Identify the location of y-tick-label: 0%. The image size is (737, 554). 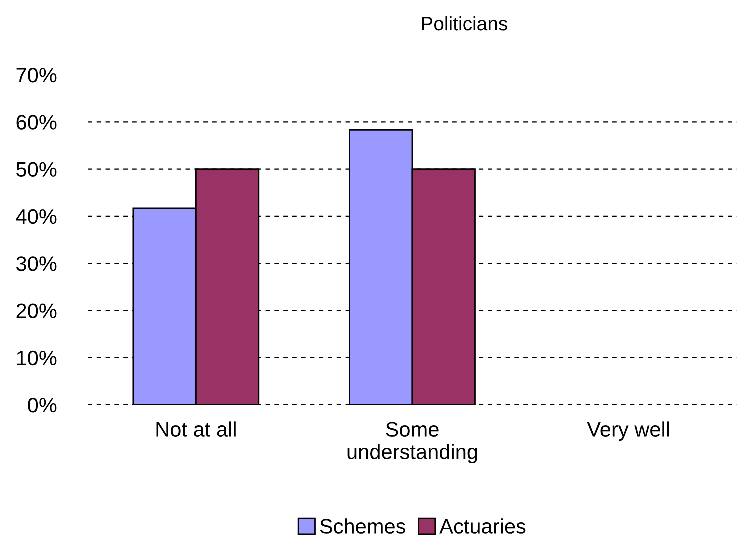
(42, 405).